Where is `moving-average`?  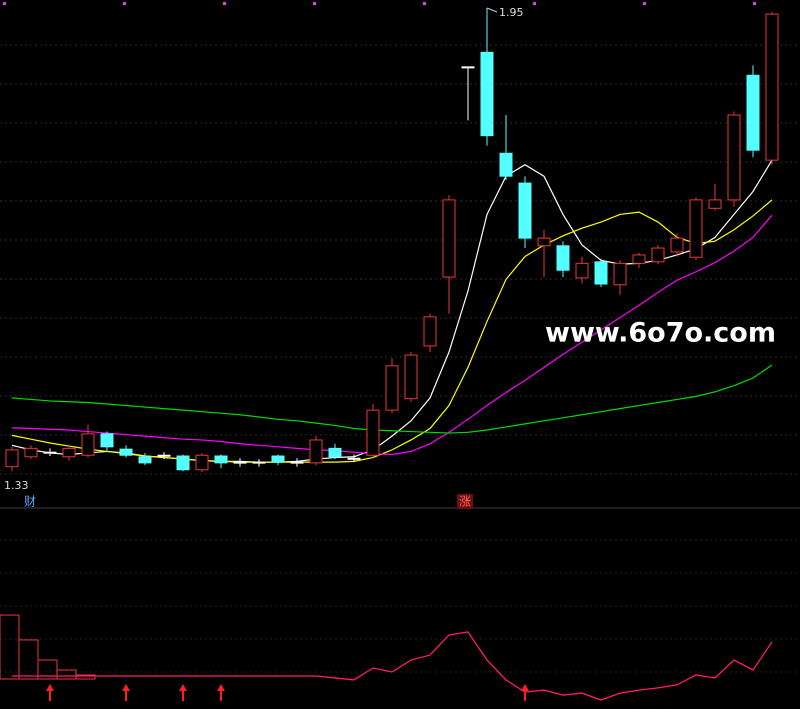 moving-average is located at coordinates (392, 399).